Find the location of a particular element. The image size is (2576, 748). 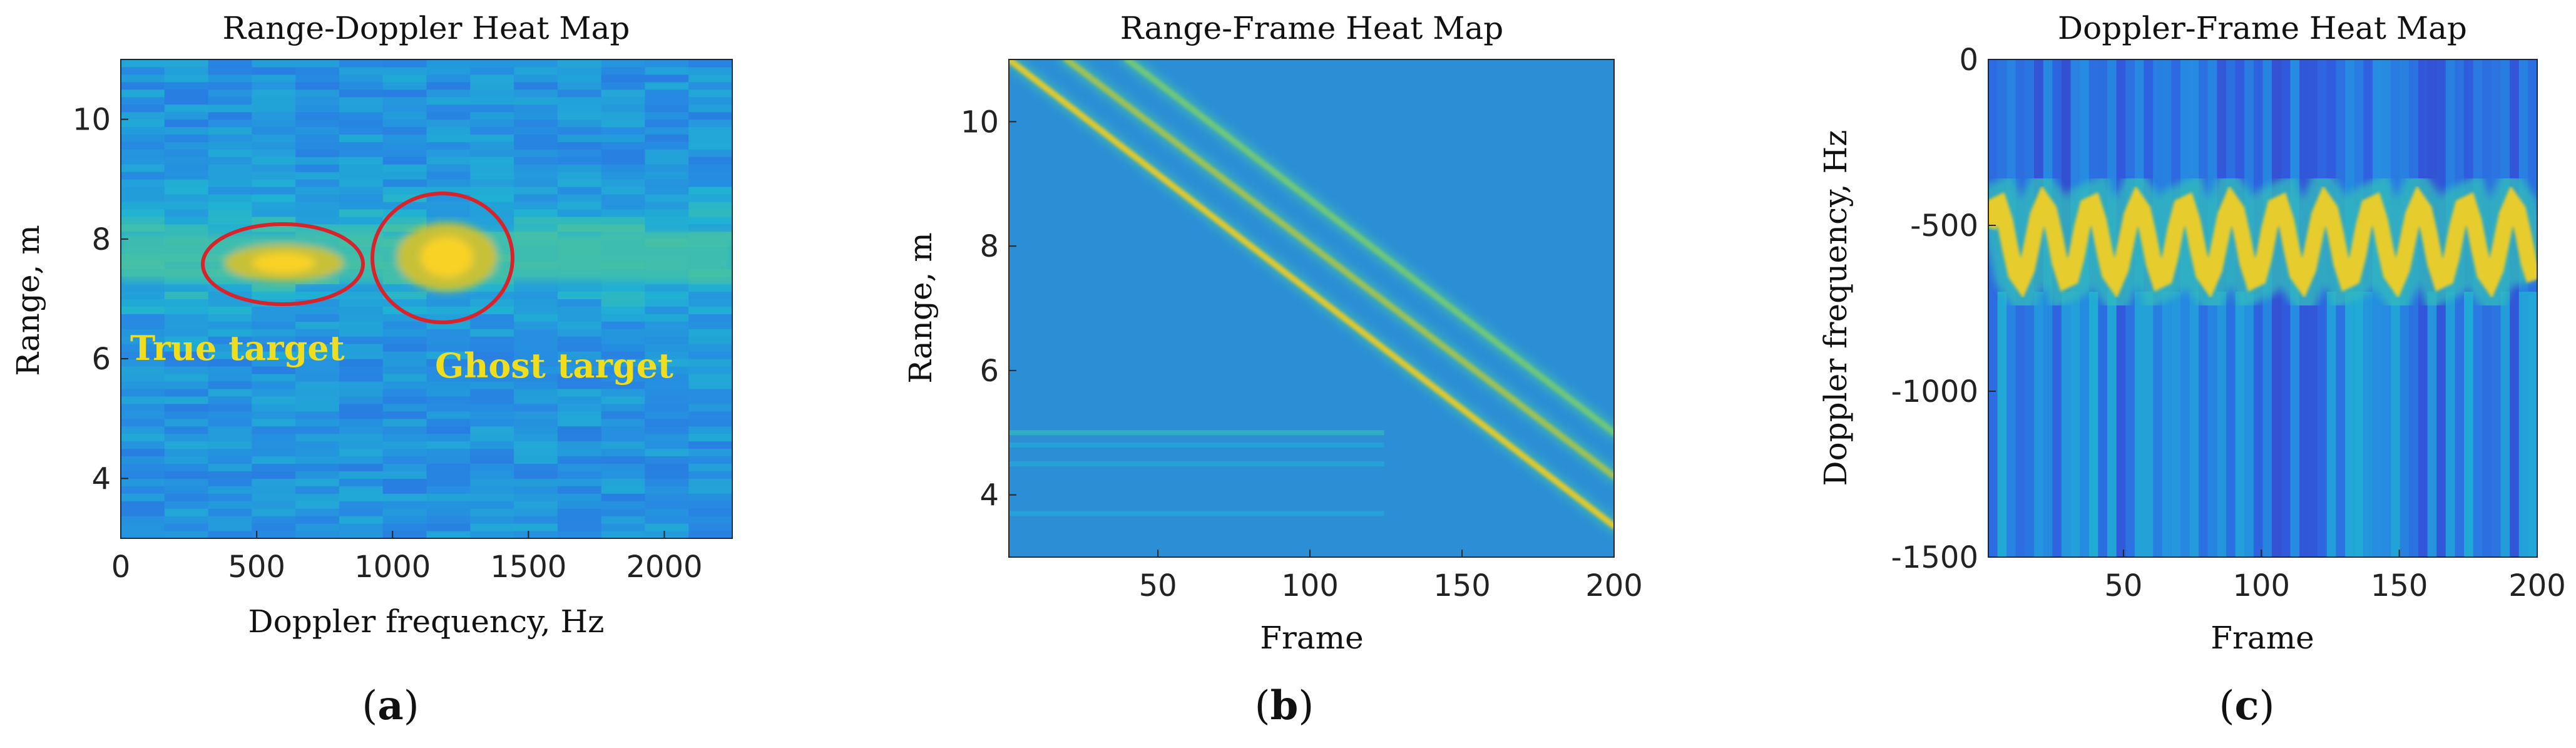

doppler-band-core-c is located at coordinates (2262, 242).